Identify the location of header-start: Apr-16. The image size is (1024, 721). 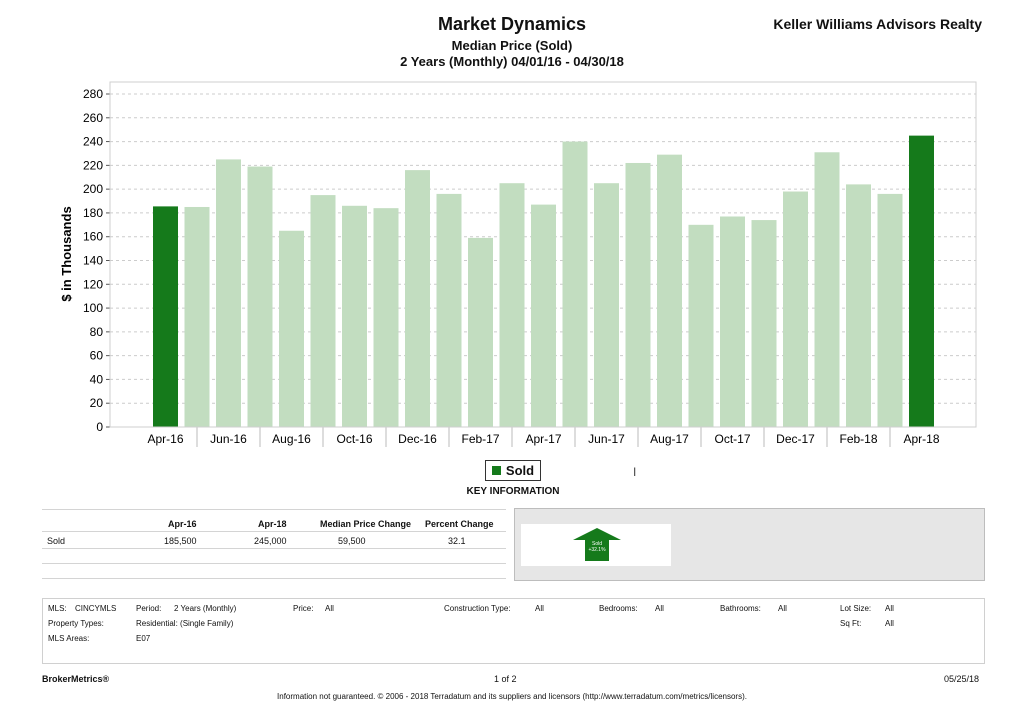
(182, 524).